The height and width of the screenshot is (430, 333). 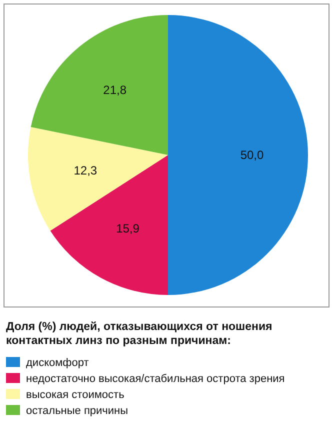 What do you see at coordinates (77, 411) in the screenshot?
I see `legend-label: остальные причины` at bounding box center [77, 411].